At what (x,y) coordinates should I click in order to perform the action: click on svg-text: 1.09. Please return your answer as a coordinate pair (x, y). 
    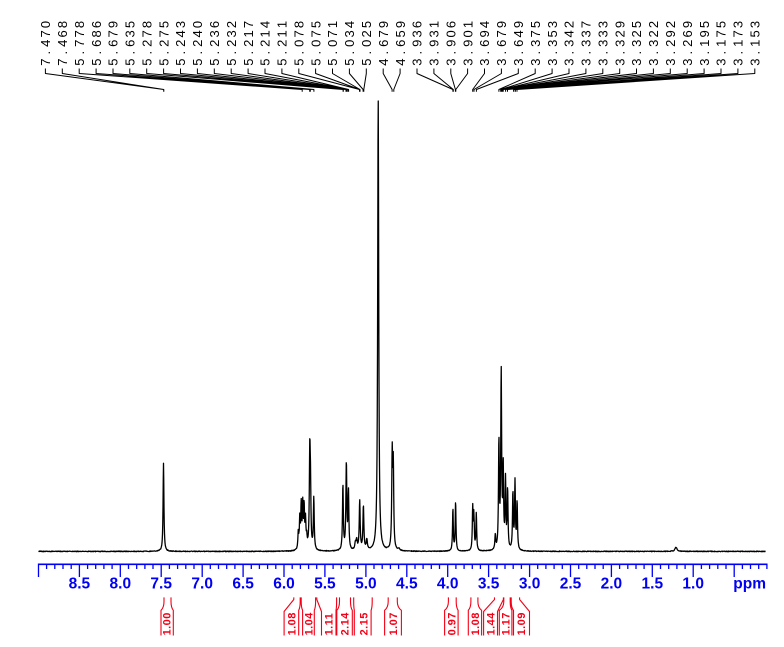
    Looking at the image, I should click on (522, 623).